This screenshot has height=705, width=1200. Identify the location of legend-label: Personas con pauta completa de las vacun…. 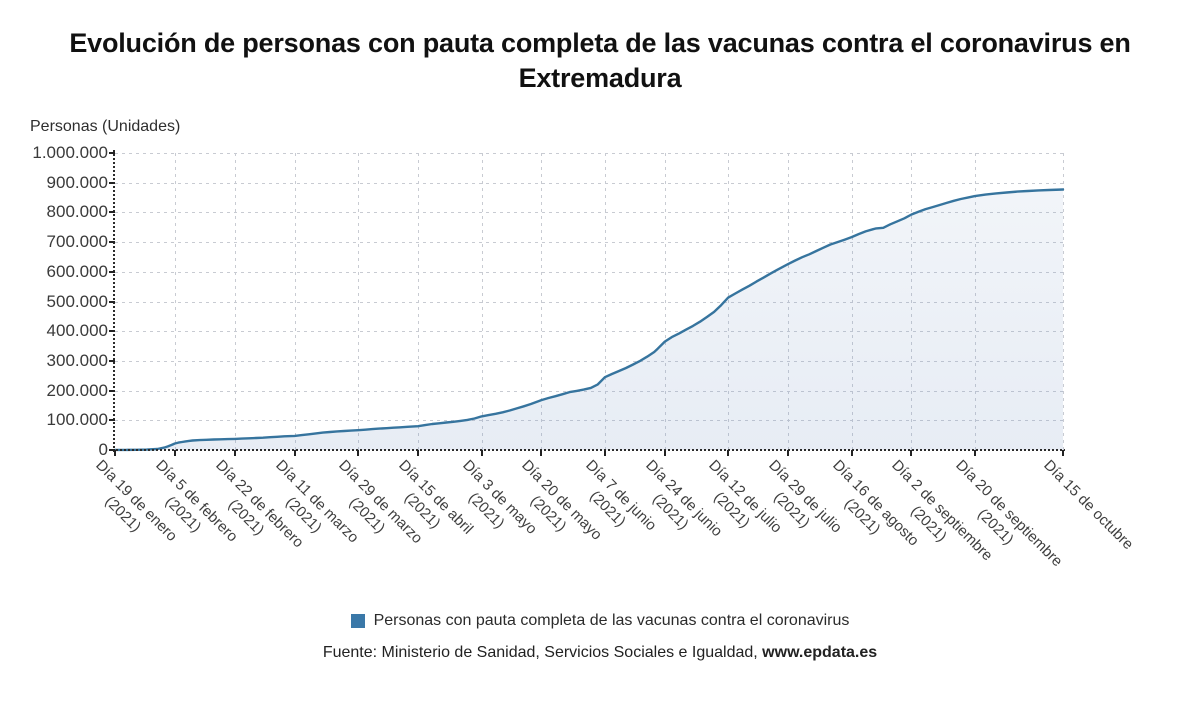
(611, 620).